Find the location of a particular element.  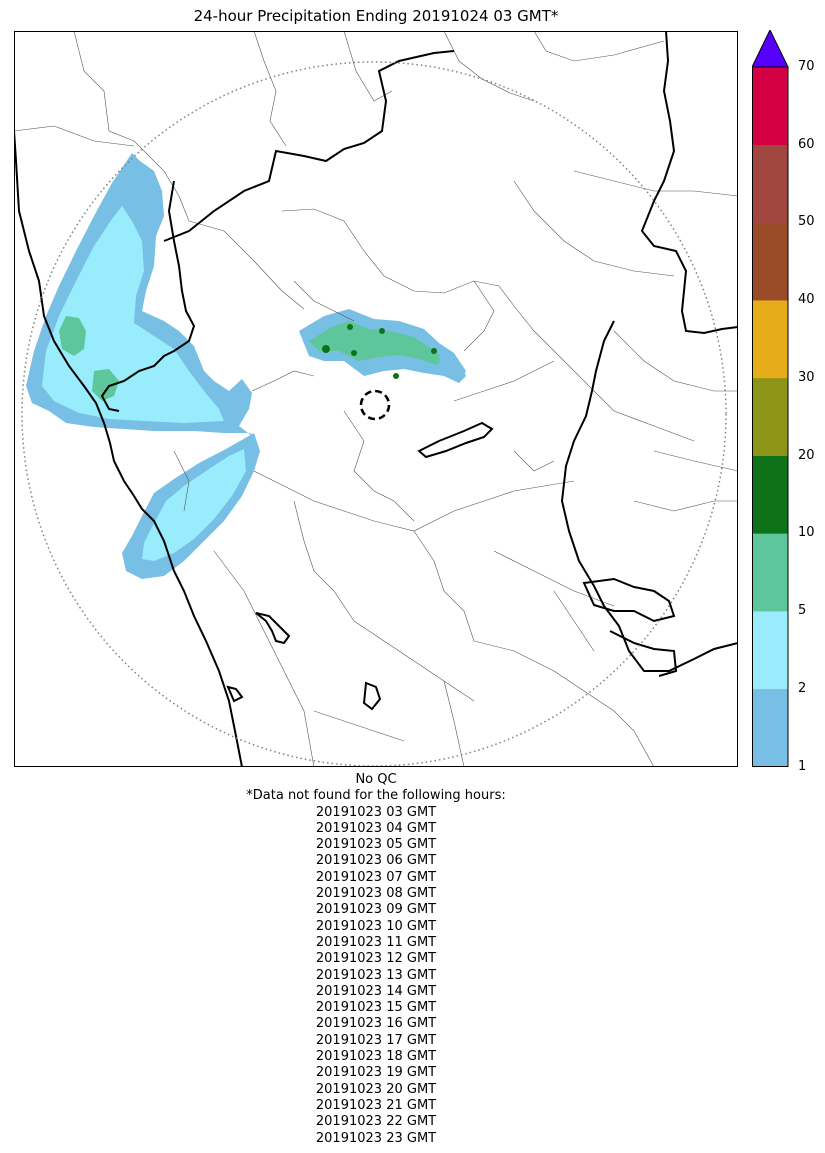

missing-hour-item: 20191023 20 GMT is located at coordinates (376, 1089).